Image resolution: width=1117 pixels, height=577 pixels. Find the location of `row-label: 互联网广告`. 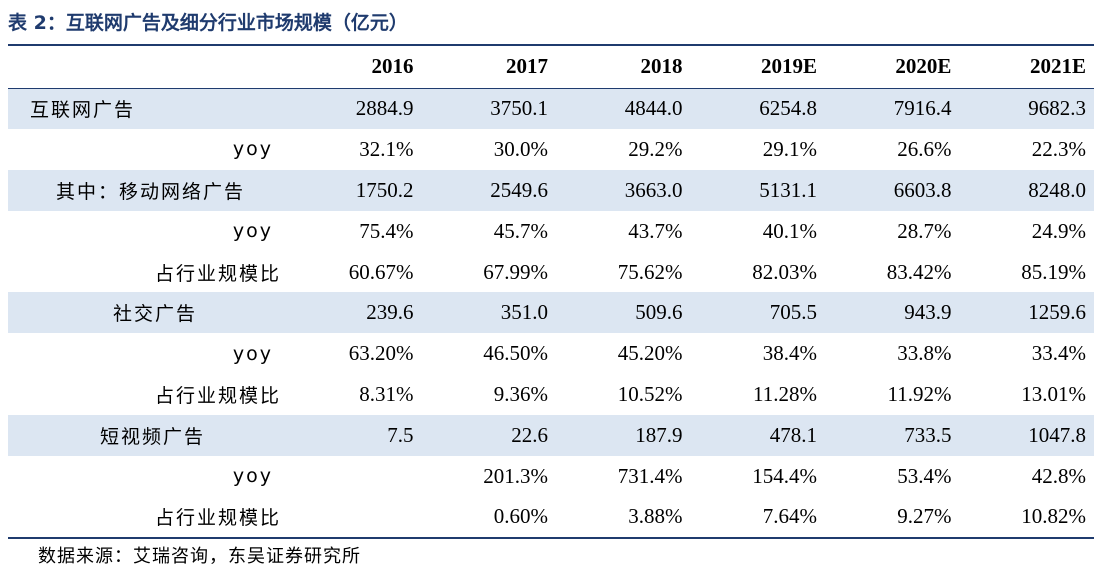

row-label: 互联网广告 is located at coordinates (148, 108).